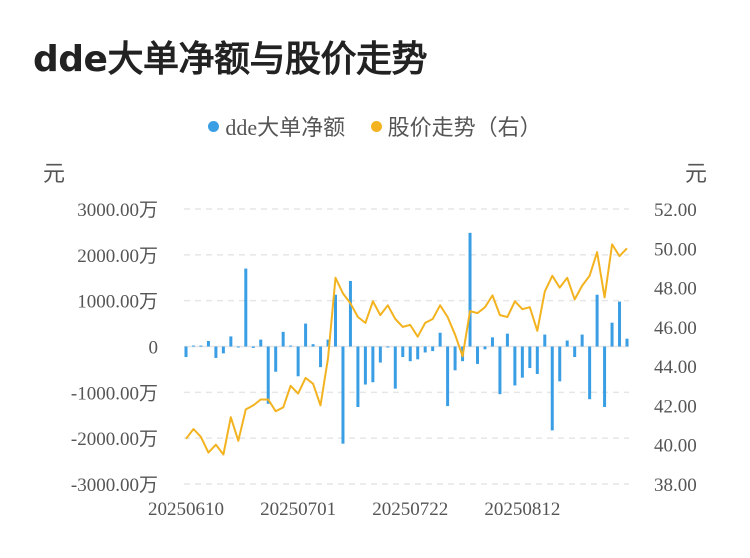 The image size is (750, 558). Describe the element at coordinates (675, 289) in the screenshot. I see `y-right-tick-label: 48.00` at that location.